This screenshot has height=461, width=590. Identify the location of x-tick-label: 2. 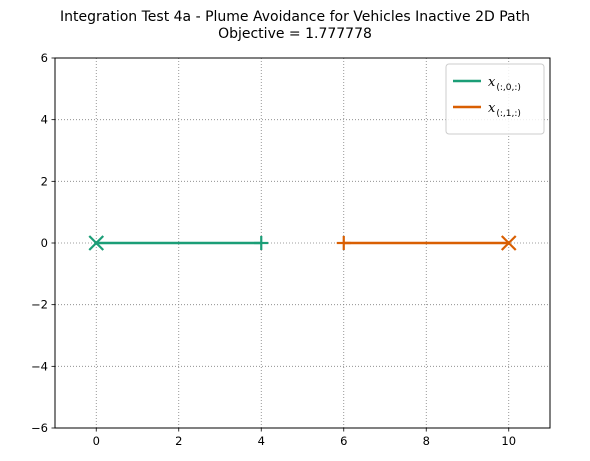
(178, 441).